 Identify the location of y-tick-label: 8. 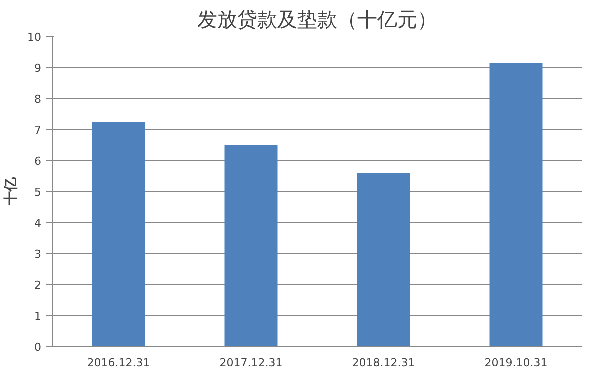
(38, 99).